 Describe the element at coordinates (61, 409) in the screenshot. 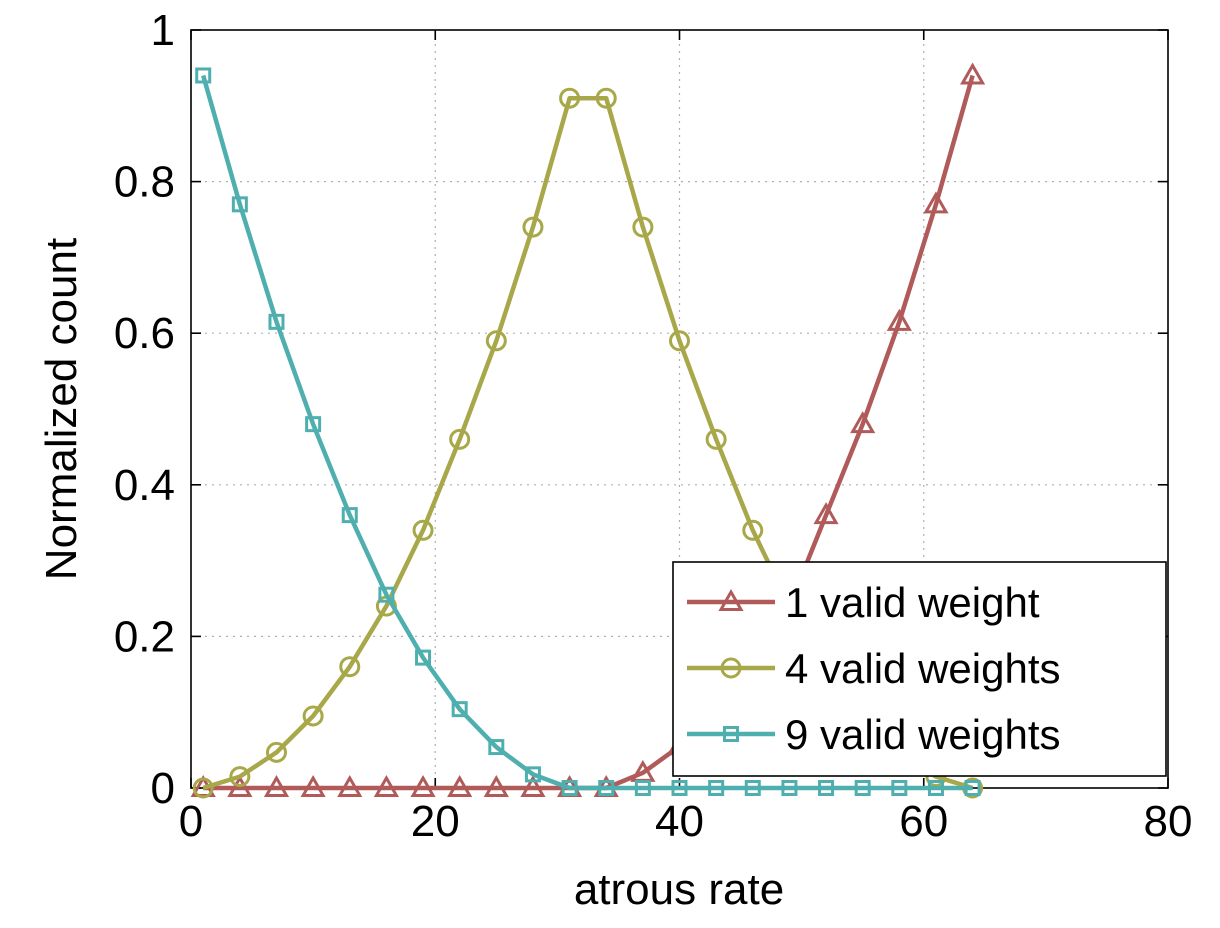

I see `y-axis-title: Normalized count` at that location.